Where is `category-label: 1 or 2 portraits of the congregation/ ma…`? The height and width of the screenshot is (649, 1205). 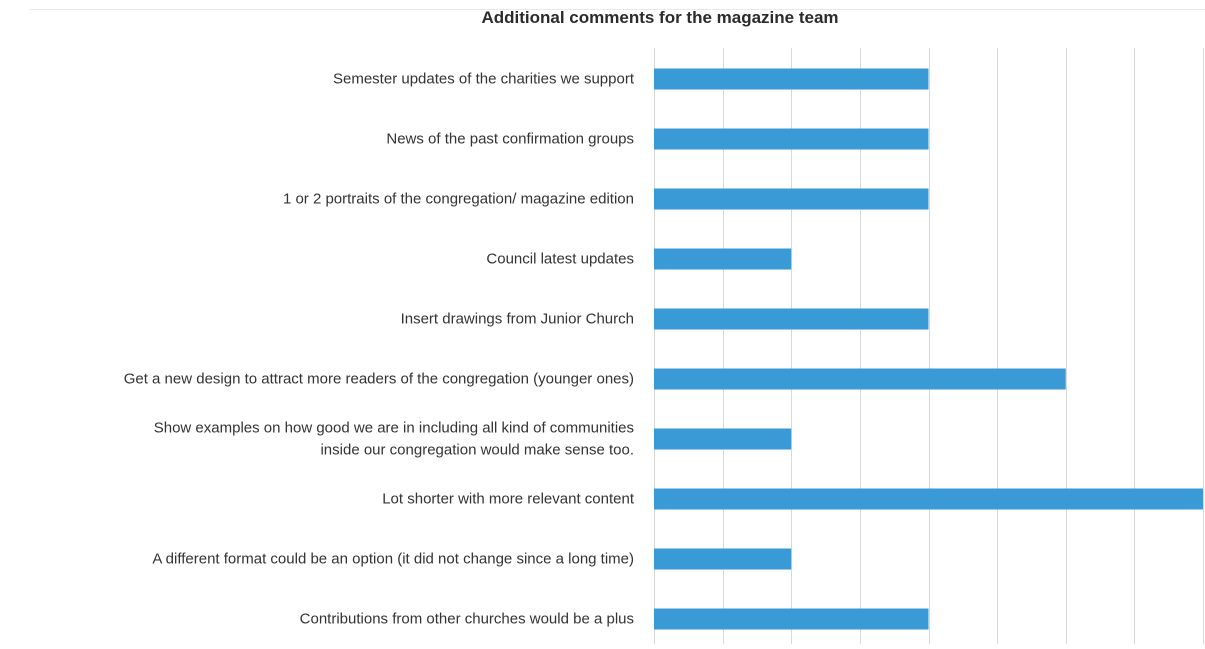
category-label: 1 or 2 portraits of the congregation/ ma… is located at coordinates (458, 199).